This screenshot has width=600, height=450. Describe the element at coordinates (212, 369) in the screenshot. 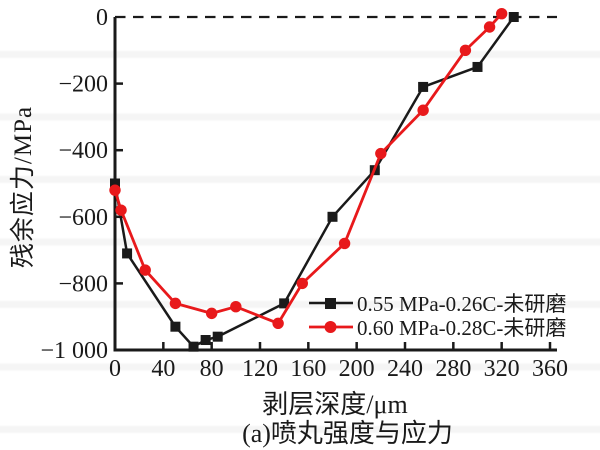

I see `x-tick-label: 80` at that location.